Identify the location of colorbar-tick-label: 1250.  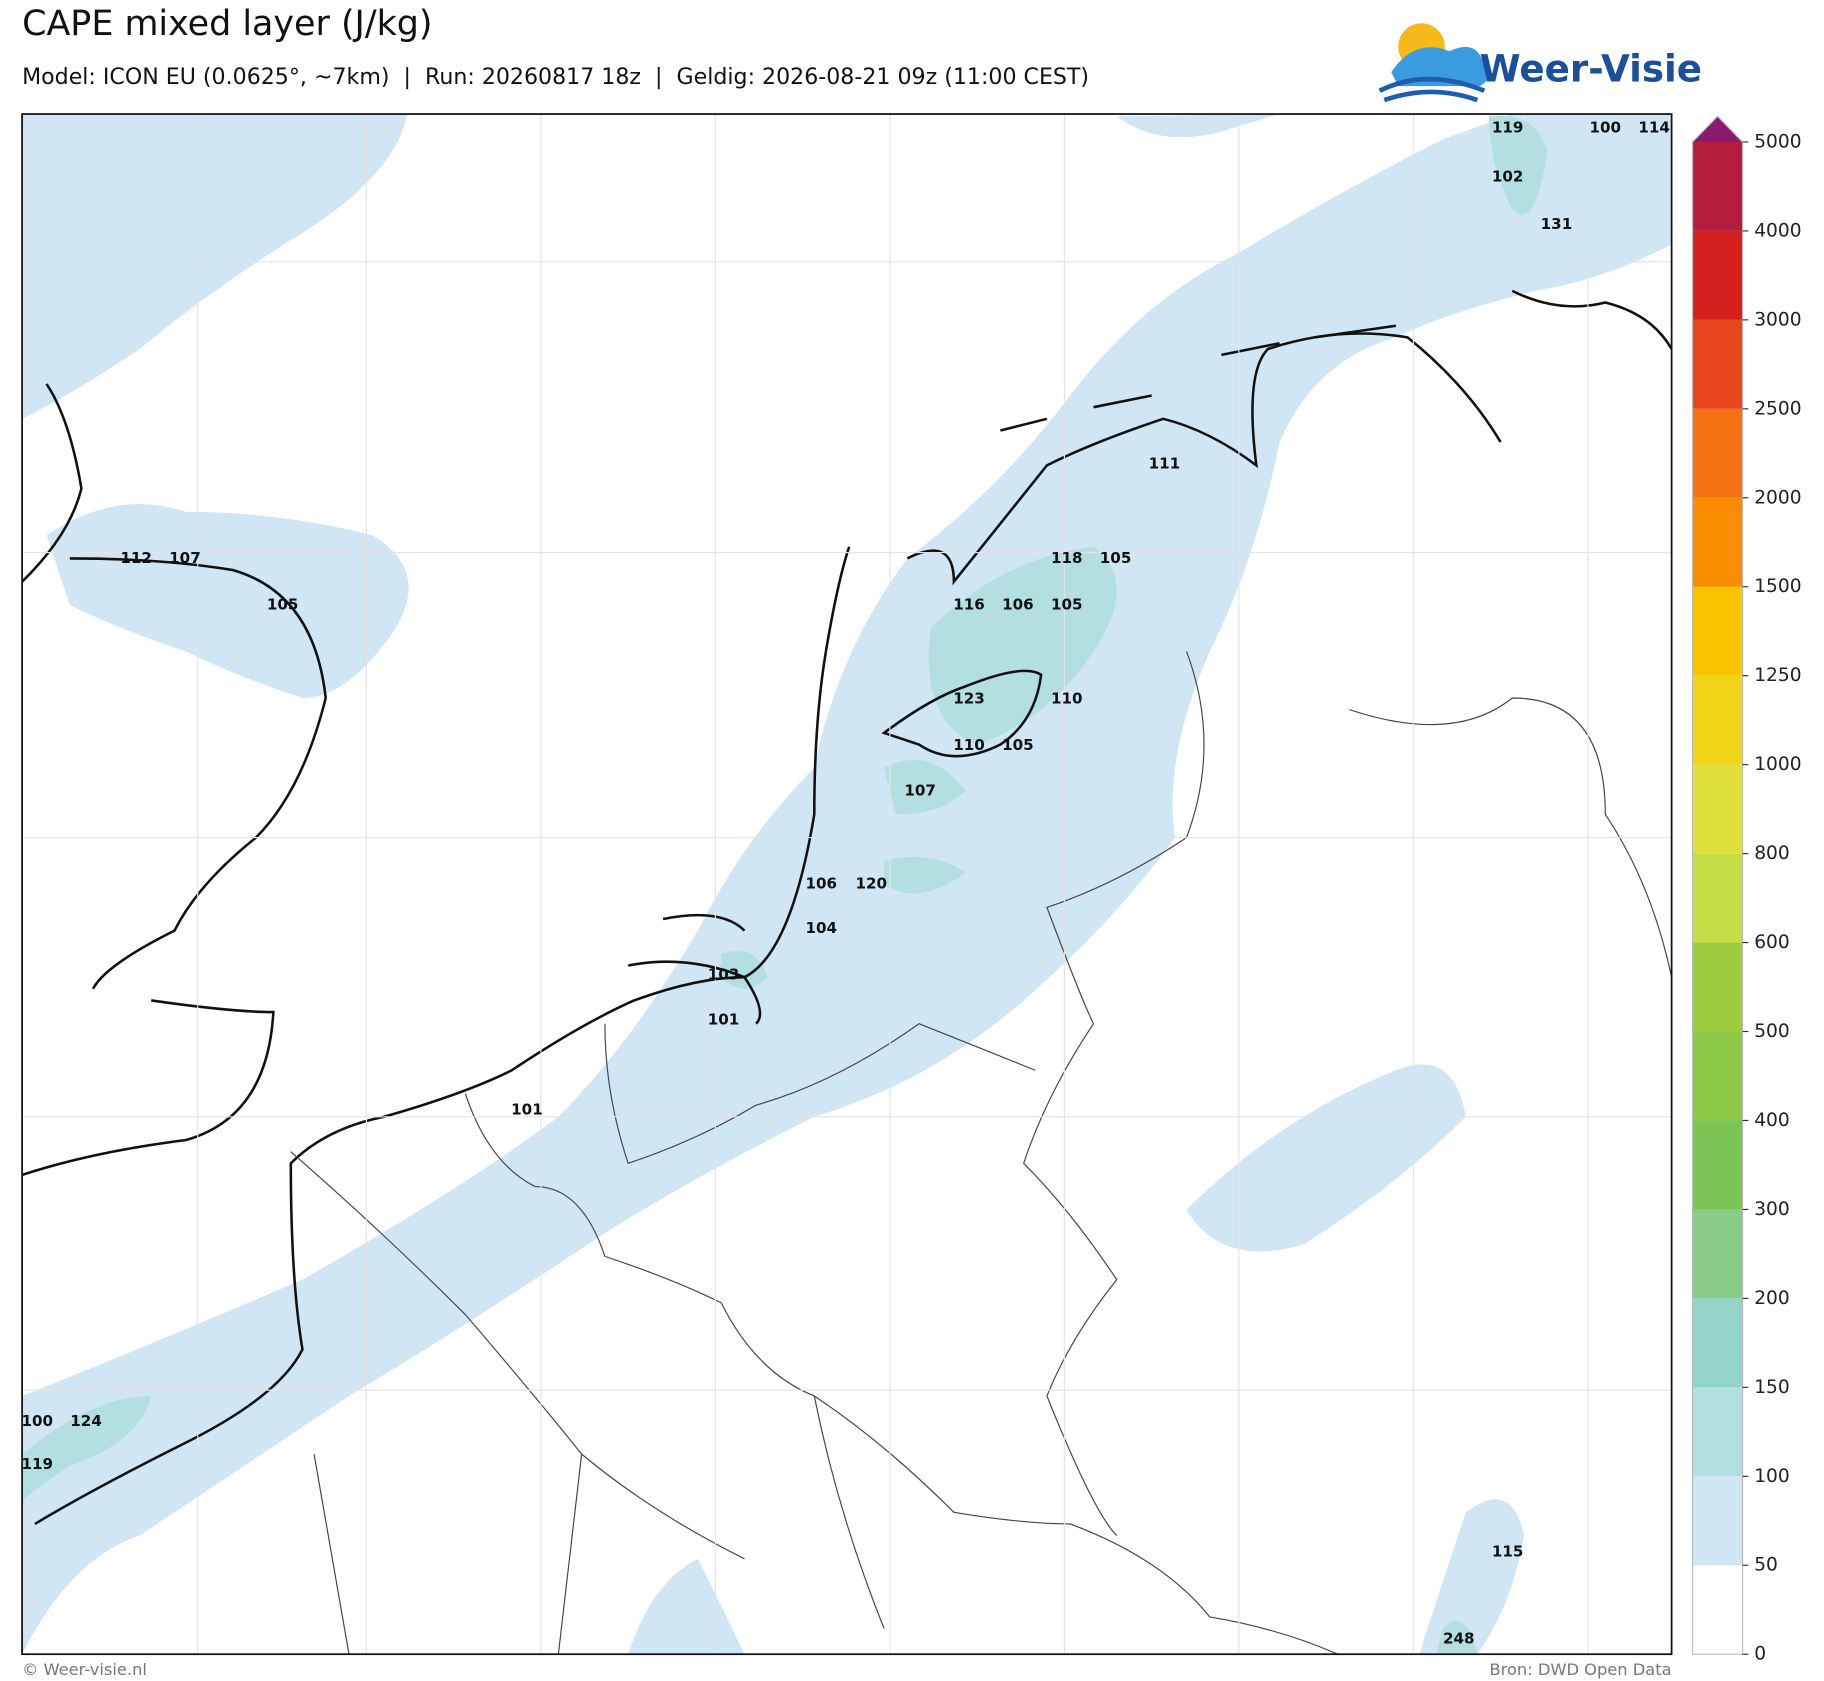
(1777, 675).